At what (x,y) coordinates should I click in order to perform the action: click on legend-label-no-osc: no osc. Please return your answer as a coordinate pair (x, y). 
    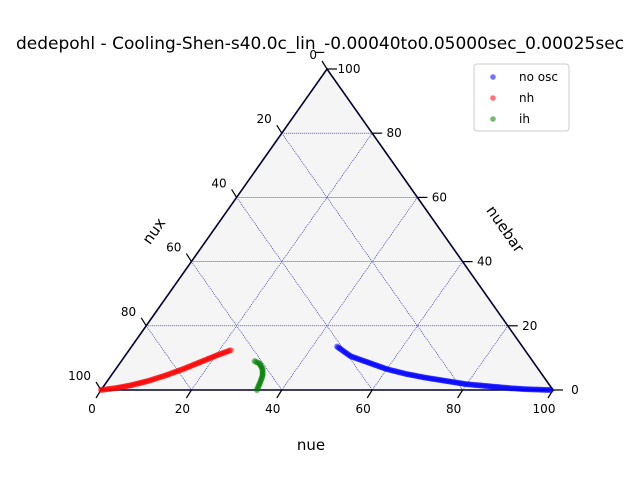
    Looking at the image, I should click on (538, 77).